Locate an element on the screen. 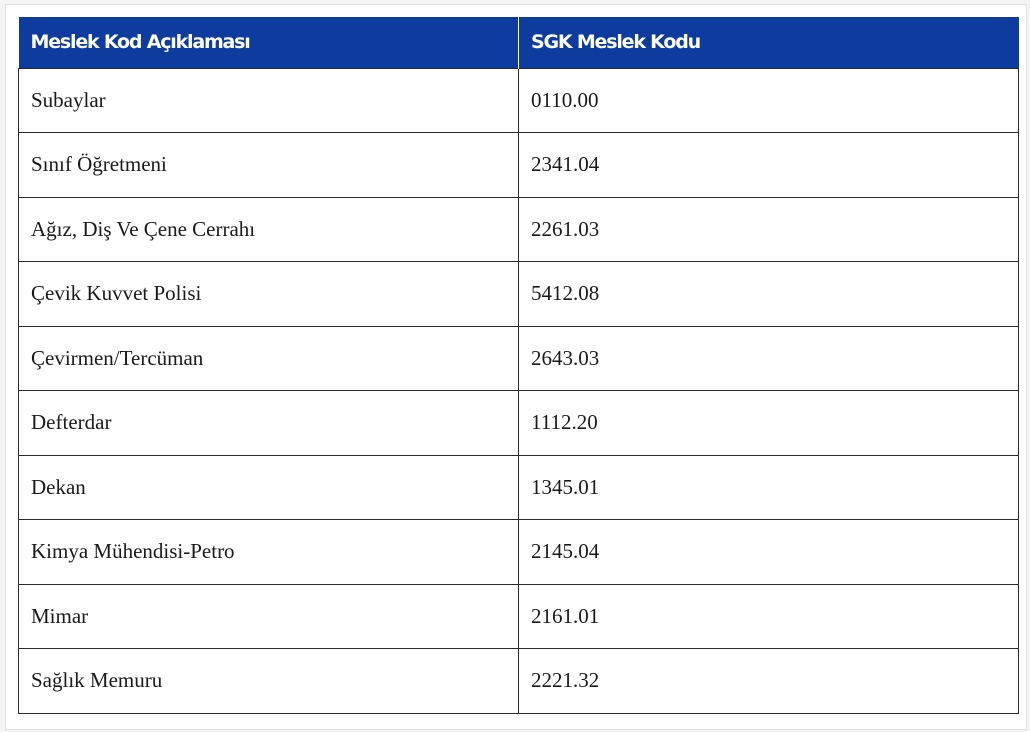 The width and height of the screenshot is (1030, 732). table-header: Meslek Kod Açıklaması SGK Meslek Kodu is located at coordinates (518, 42).